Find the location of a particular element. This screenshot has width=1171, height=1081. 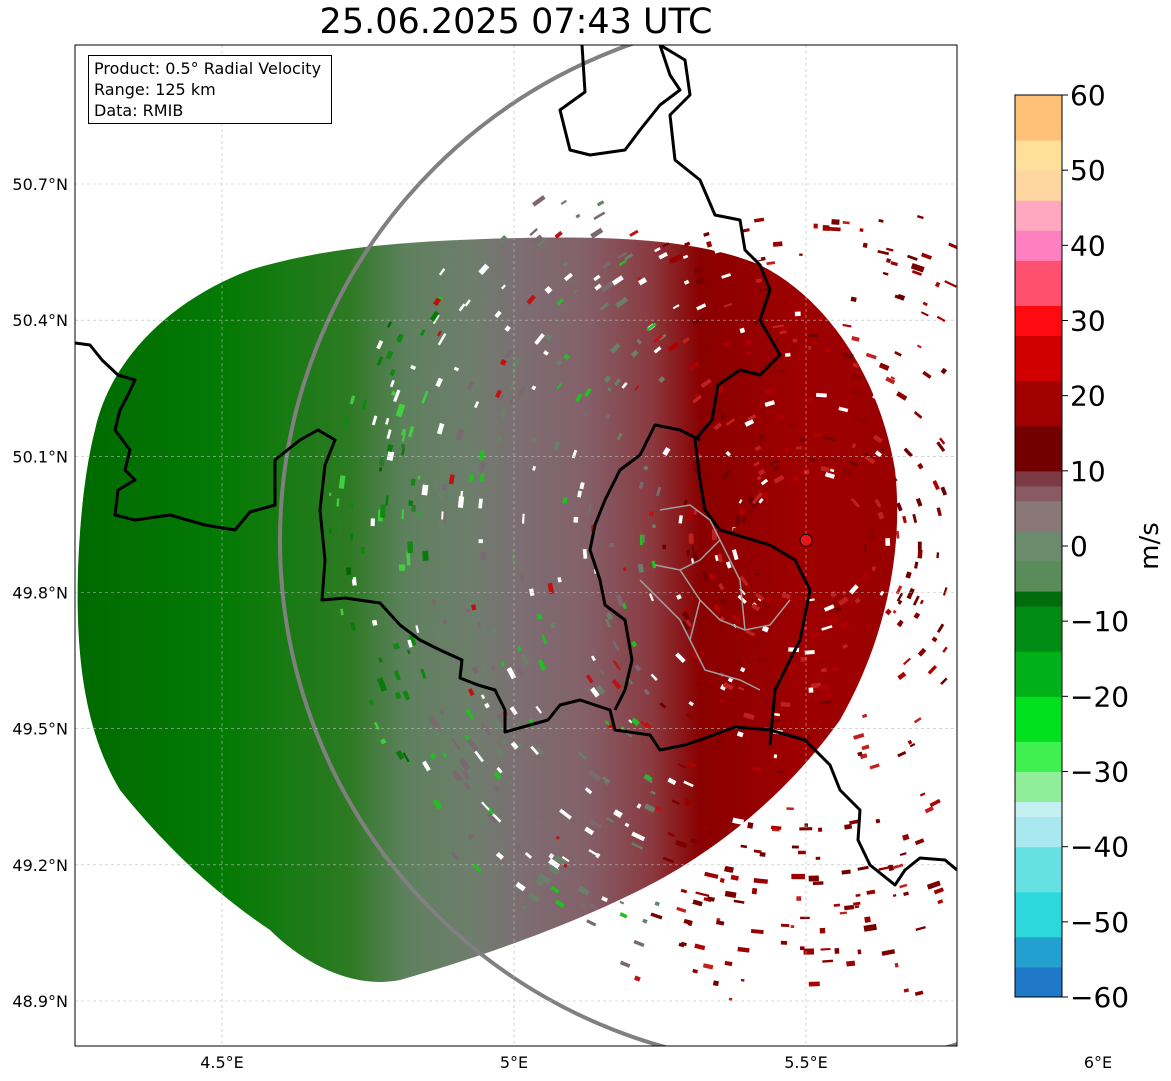

colorbar-tick-label: 20 is located at coordinates (1088, 396).